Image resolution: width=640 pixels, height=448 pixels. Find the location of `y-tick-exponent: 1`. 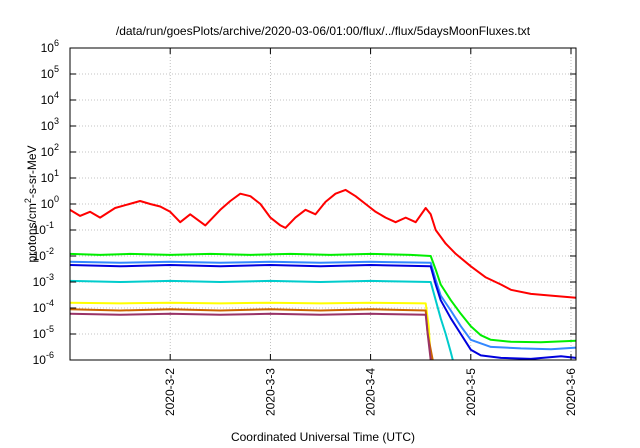

y-tick-exponent: 1 is located at coordinates (56, 173).